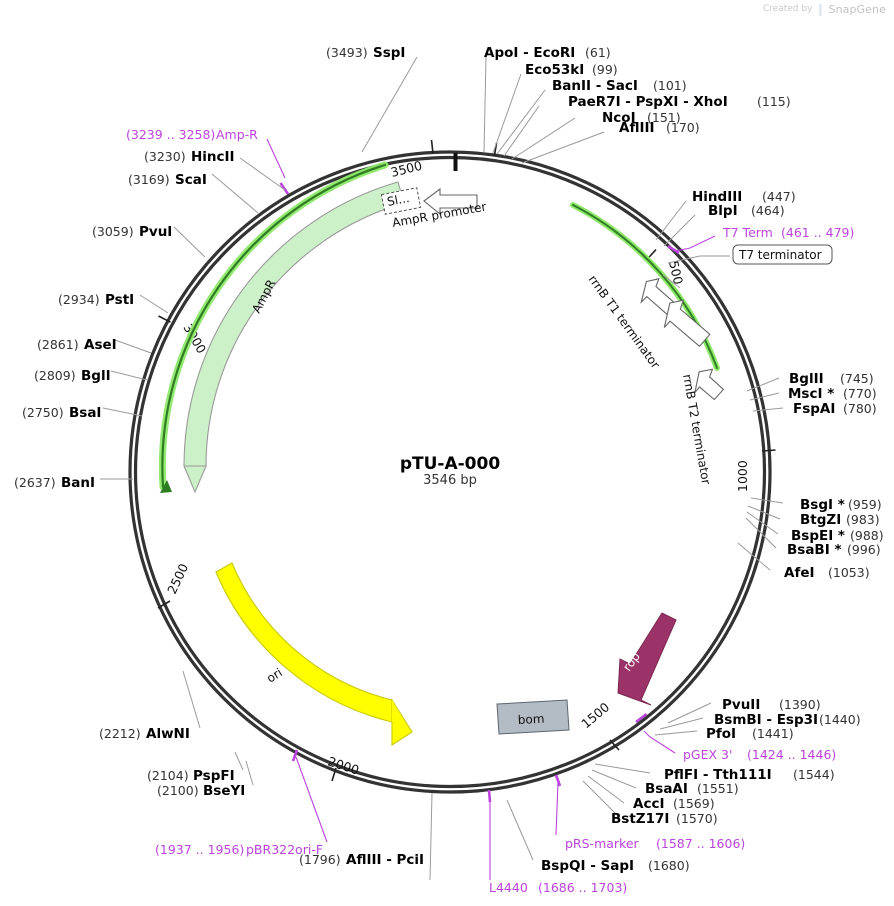 The height and width of the screenshot is (906, 894). Describe the element at coordinates (100, 345) in the screenshot. I see `site-enz-asei: AseI` at that location.